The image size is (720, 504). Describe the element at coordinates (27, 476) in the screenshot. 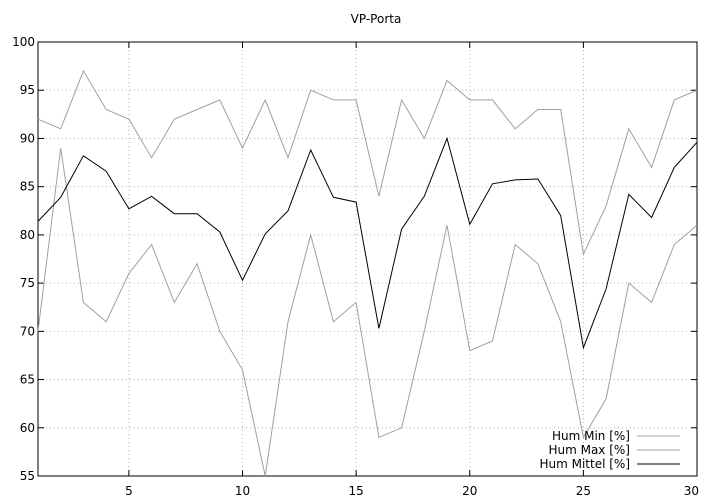

I see `y-tick-label: 55` at that location.